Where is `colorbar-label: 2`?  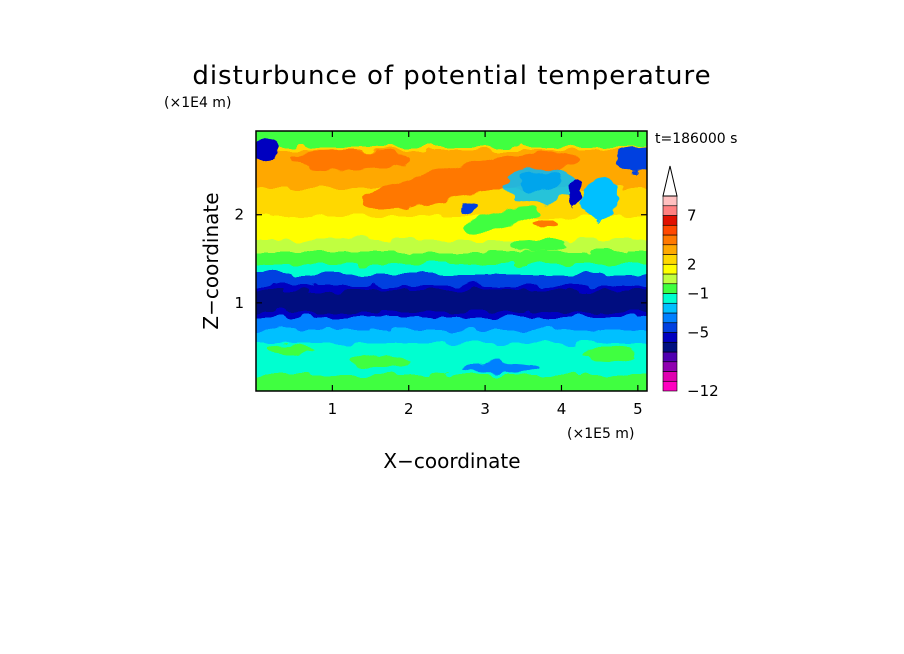 colorbar-label: 2 is located at coordinates (692, 264).